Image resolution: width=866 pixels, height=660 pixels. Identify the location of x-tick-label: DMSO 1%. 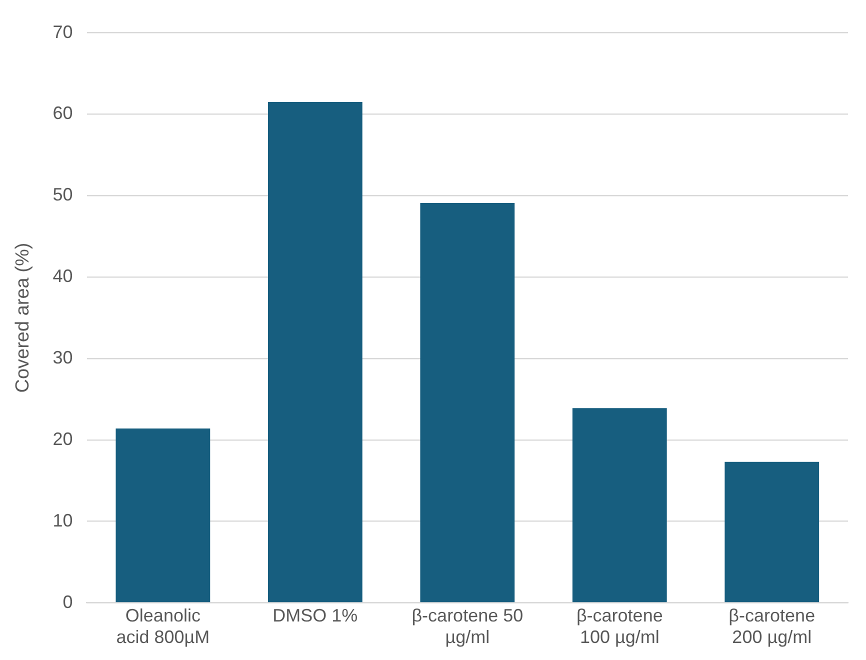
(315, 616).